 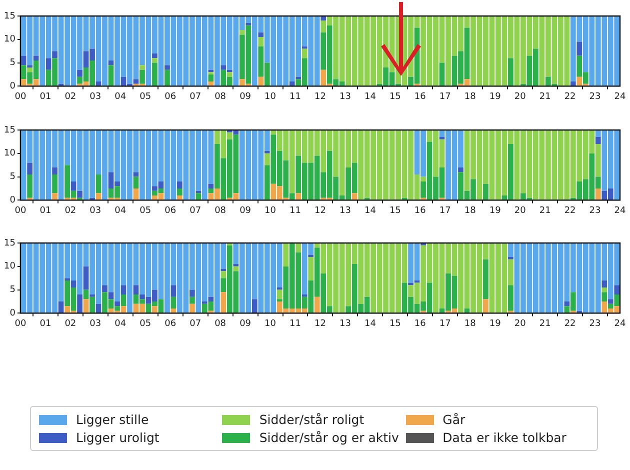 I want to click on x-tick-label: 06, so click(x=170, y=97).